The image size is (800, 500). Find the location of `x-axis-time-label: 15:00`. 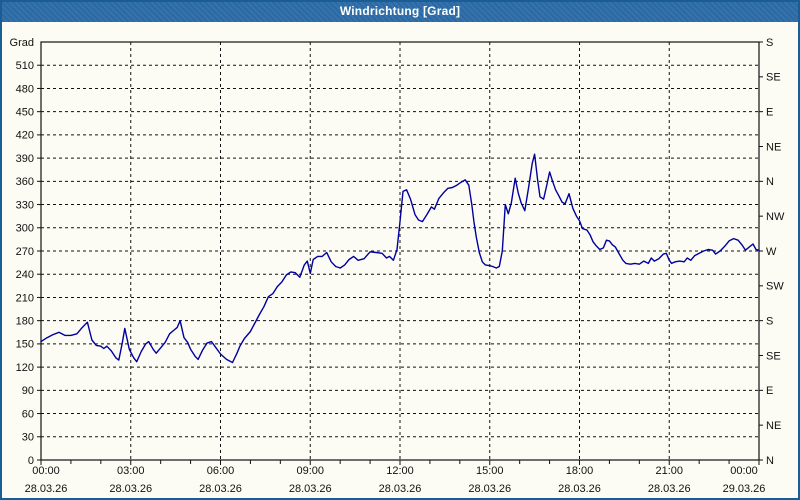

x-axis-time-label: 15:00 is located at coordinates (490, 471).